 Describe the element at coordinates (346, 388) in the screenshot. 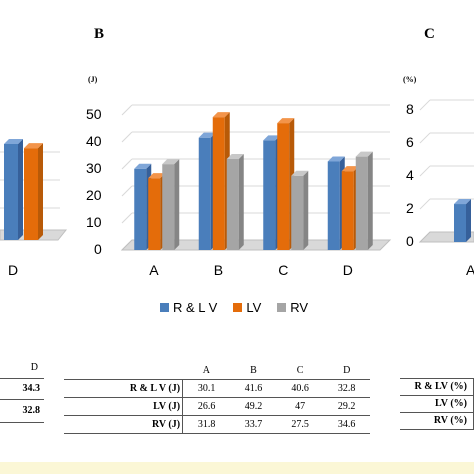

I see `table-cell: 32.8` at that location.